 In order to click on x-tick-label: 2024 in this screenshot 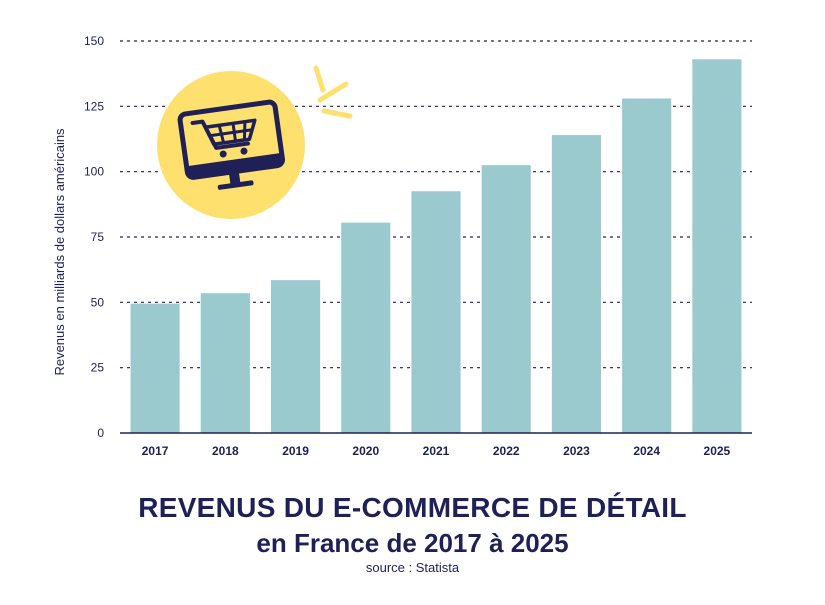, I will do `click(646, 451)`.